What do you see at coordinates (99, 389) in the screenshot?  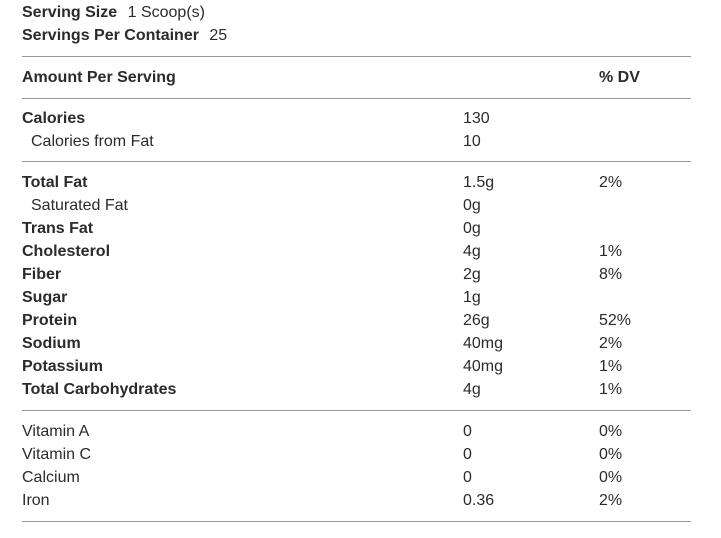 I see `nutrient-name: Total Carbohydrates` at bounding box center [99, 389].